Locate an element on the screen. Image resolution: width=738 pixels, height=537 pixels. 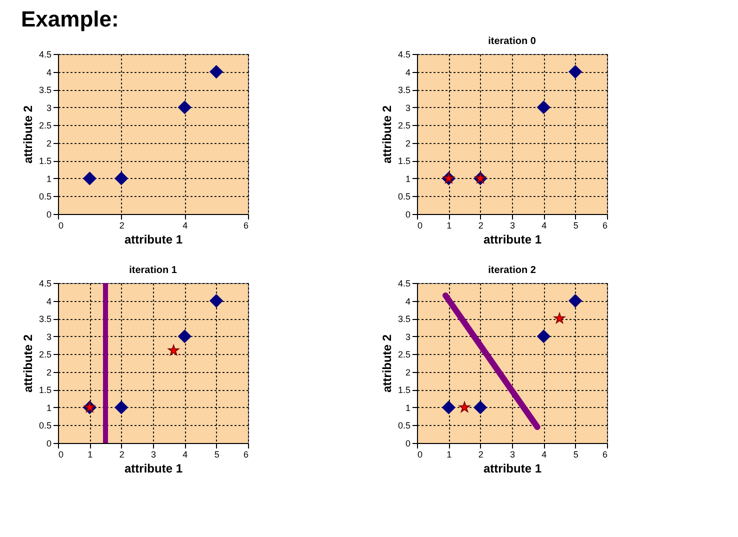
chart-title: iteration 1 is located at coordinates (153, 270).